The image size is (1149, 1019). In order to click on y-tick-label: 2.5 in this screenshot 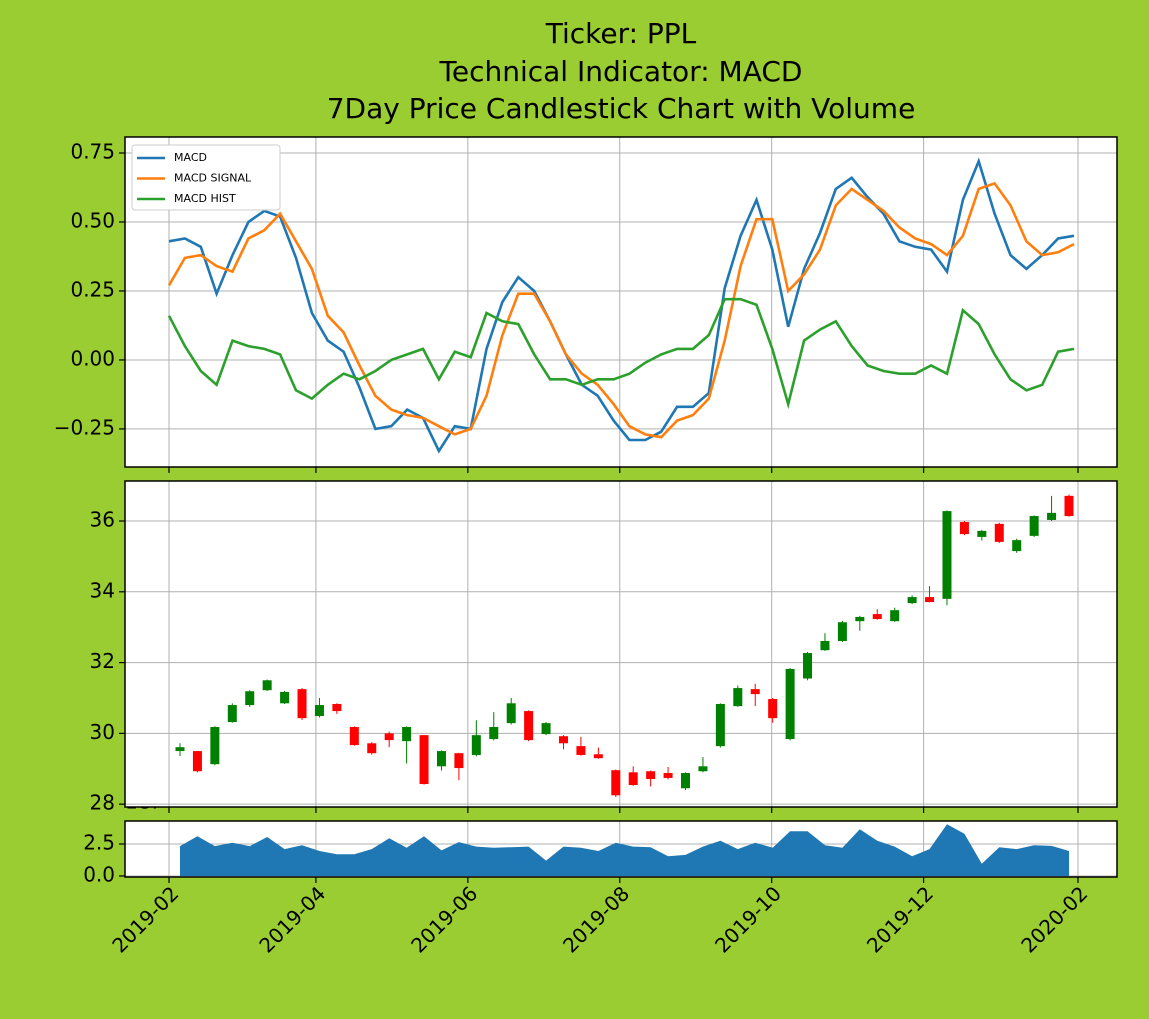, I will do `click(99, 843)`.